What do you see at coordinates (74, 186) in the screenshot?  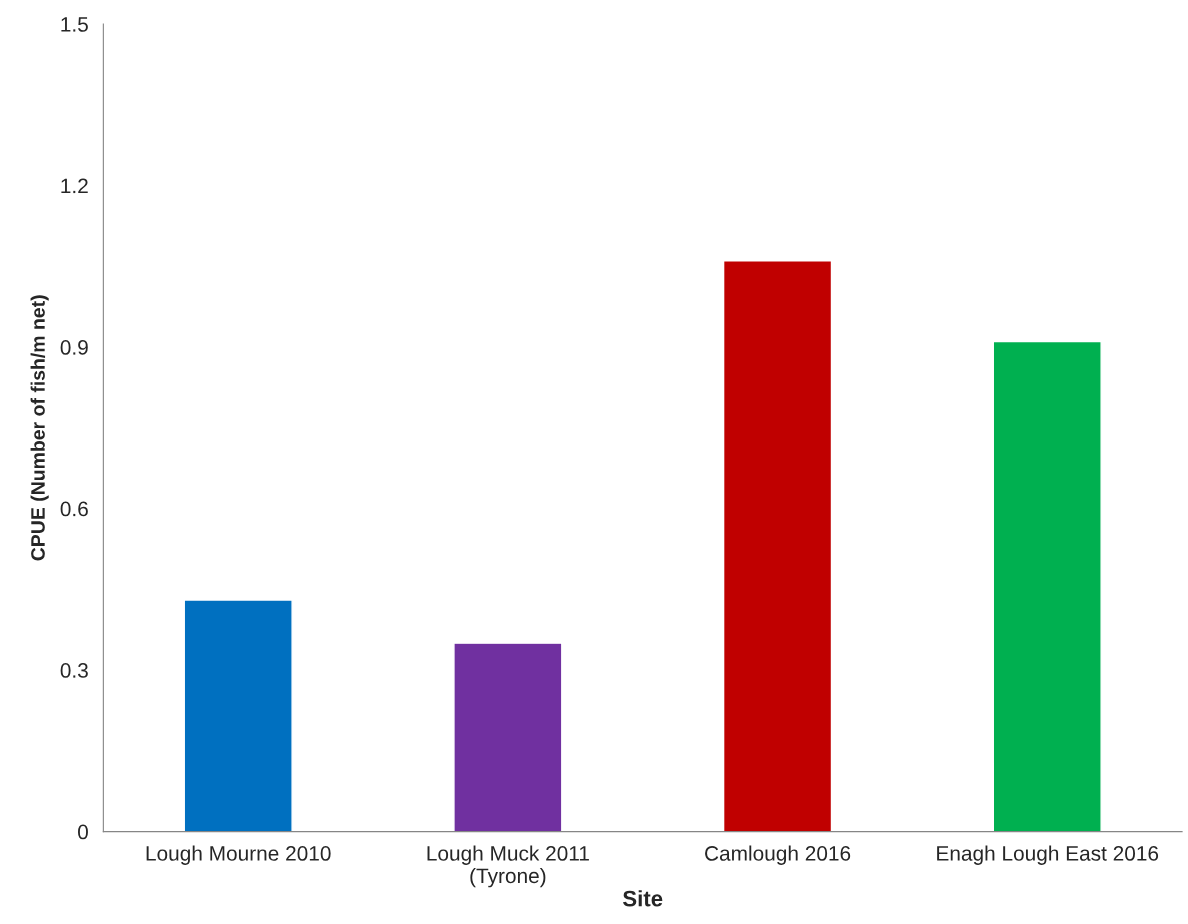 I see `y-tick-label: 1.2` at bounding box center [74, 186].